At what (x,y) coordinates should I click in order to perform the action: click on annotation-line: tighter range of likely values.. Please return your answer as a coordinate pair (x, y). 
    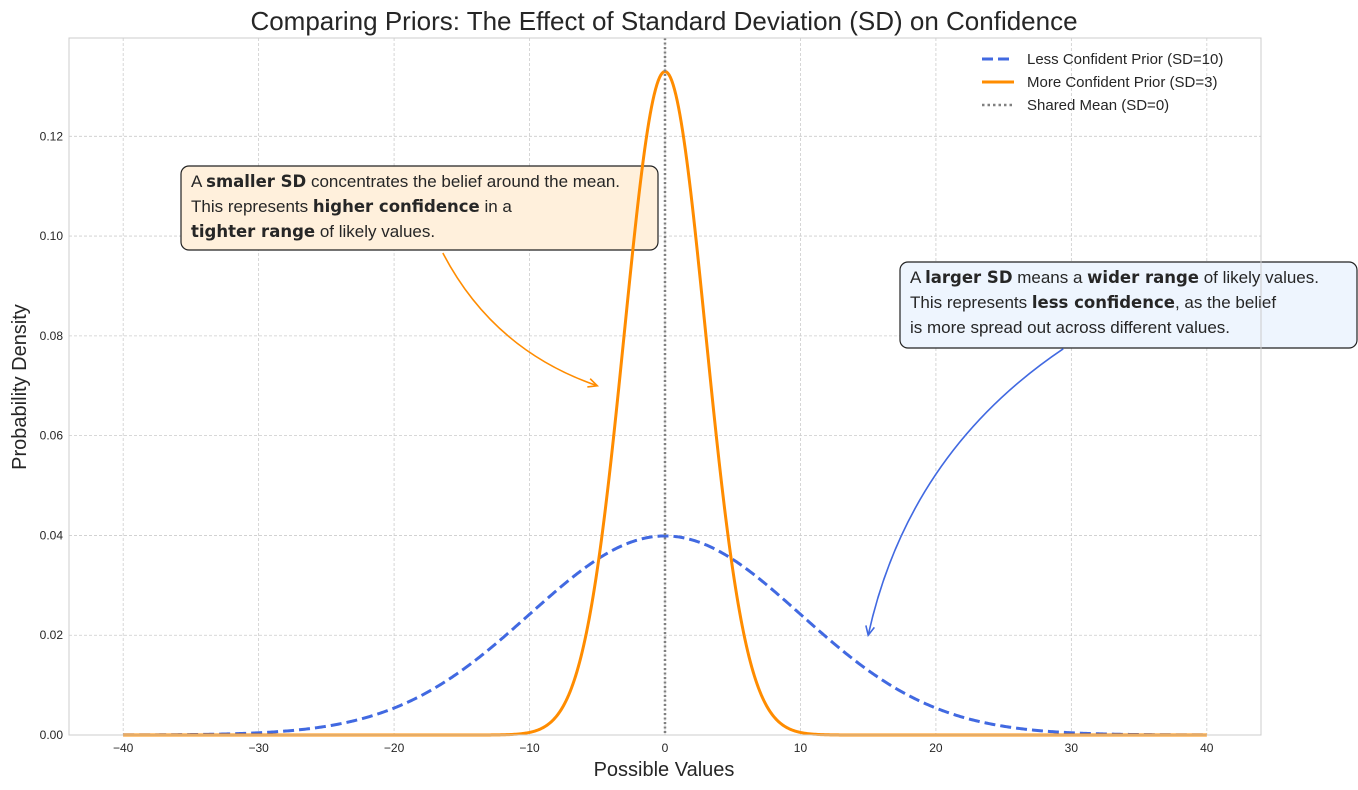
    Looking at the image, I should click on (313, 231).